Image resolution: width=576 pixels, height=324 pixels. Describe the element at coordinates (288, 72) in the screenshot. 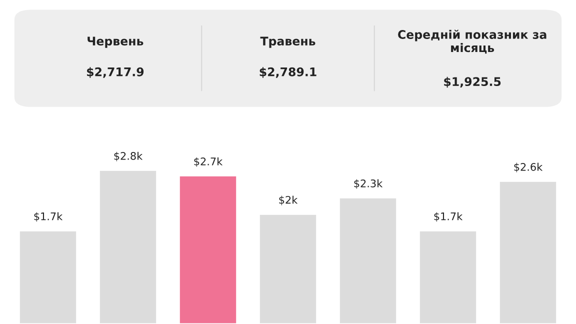

I see `text: $2,789.1` at that location.